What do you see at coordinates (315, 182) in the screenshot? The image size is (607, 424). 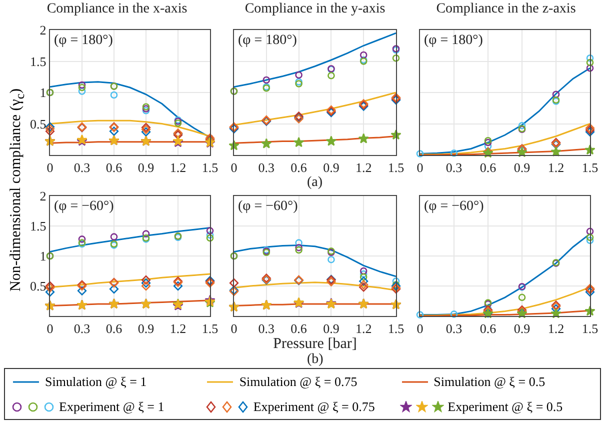 I see `text: (a)` at bounding box center [315, 182].